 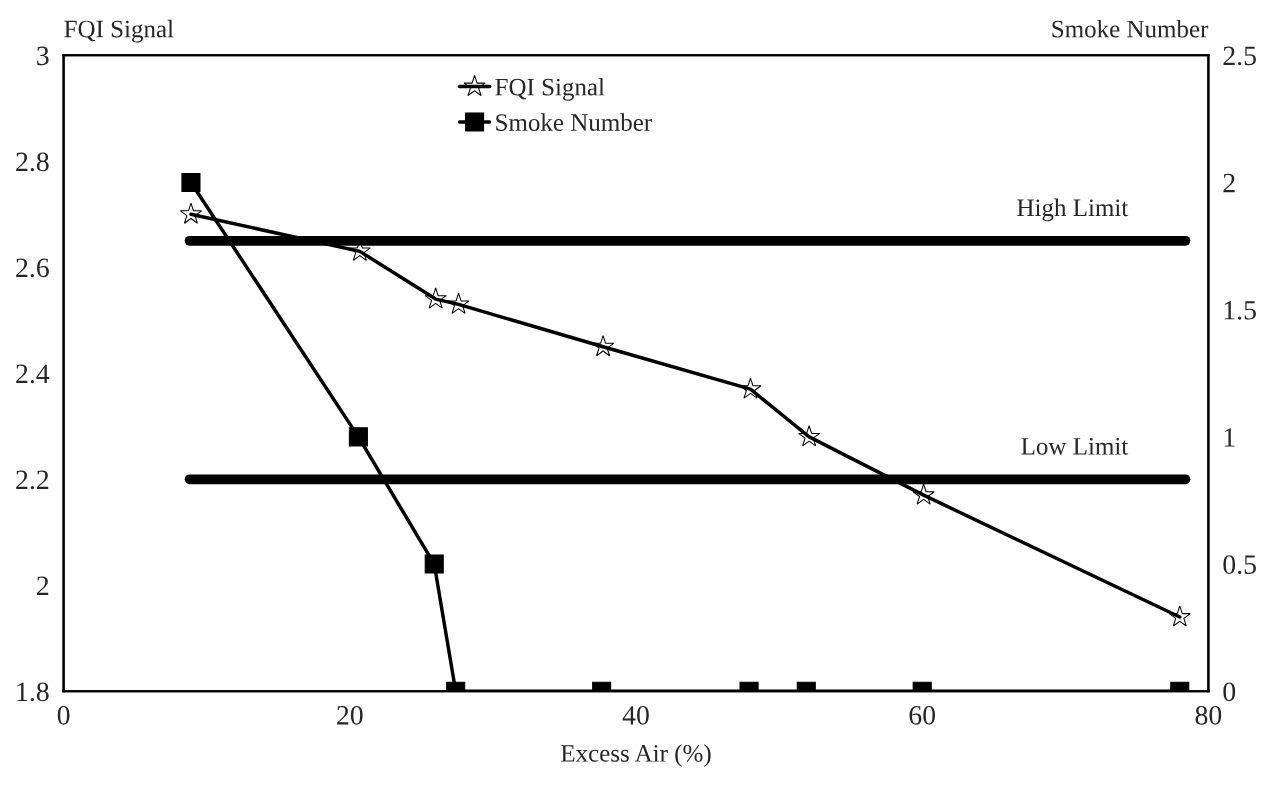 I want to click on y-axis-title: FQI Signal, so click(x=119, y=31).